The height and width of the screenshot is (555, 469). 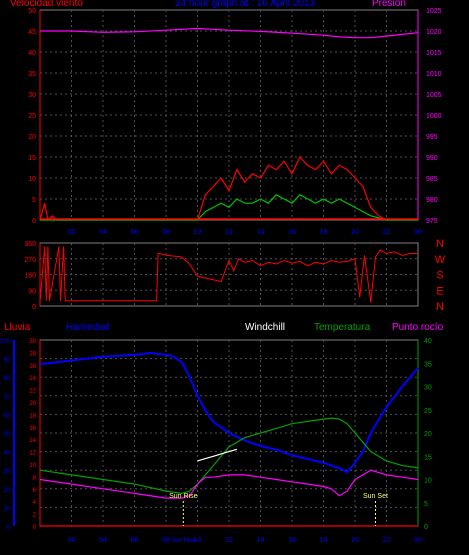 I want to click on compass-label: W, so click(x=440, y=260).